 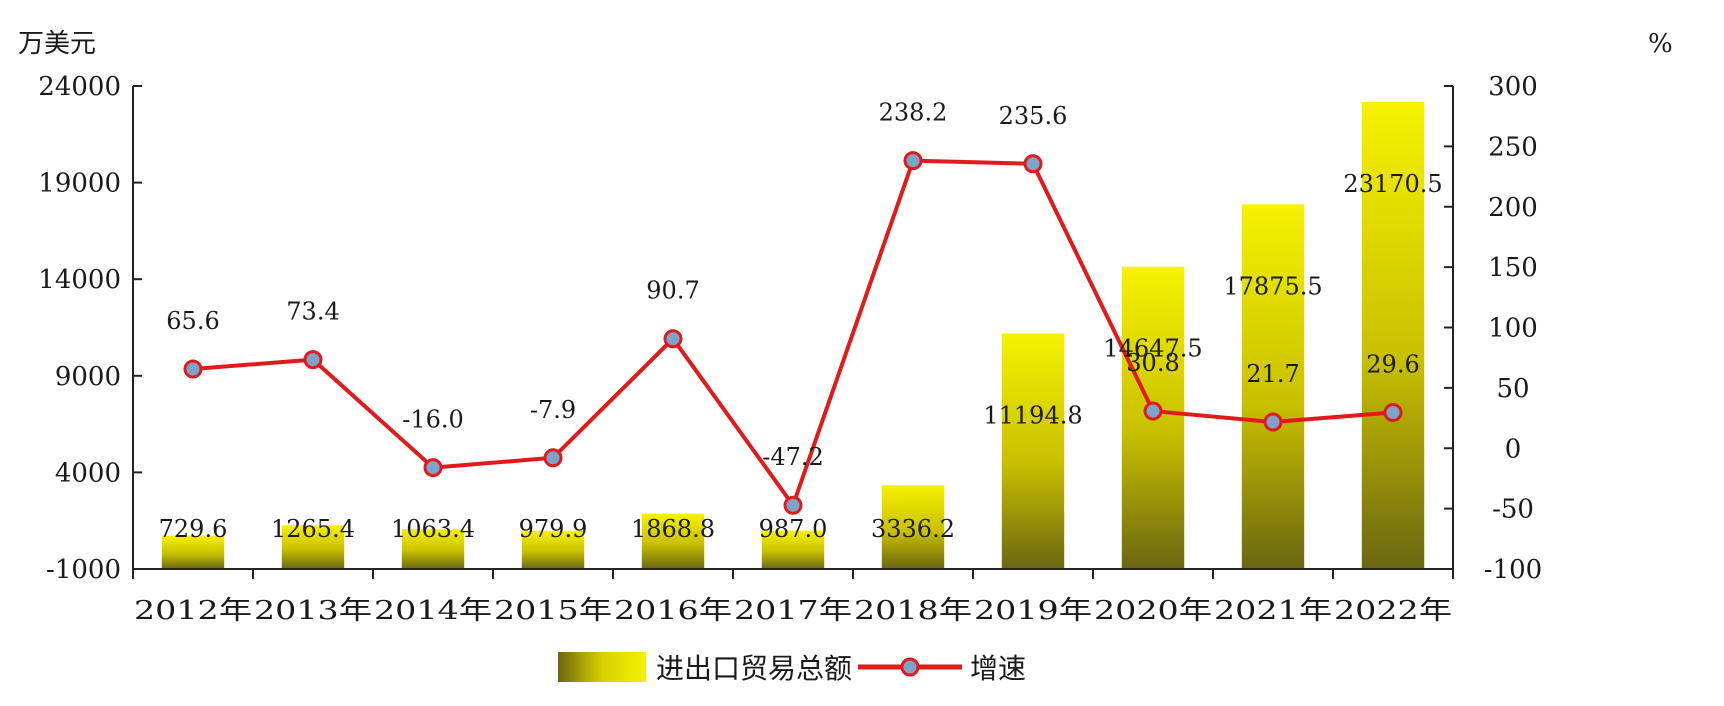 What do you see at coordinates (1272, 374) in the screenshot?
I see `growth-value-label: 21.7` at bounding box center [1272, 374].